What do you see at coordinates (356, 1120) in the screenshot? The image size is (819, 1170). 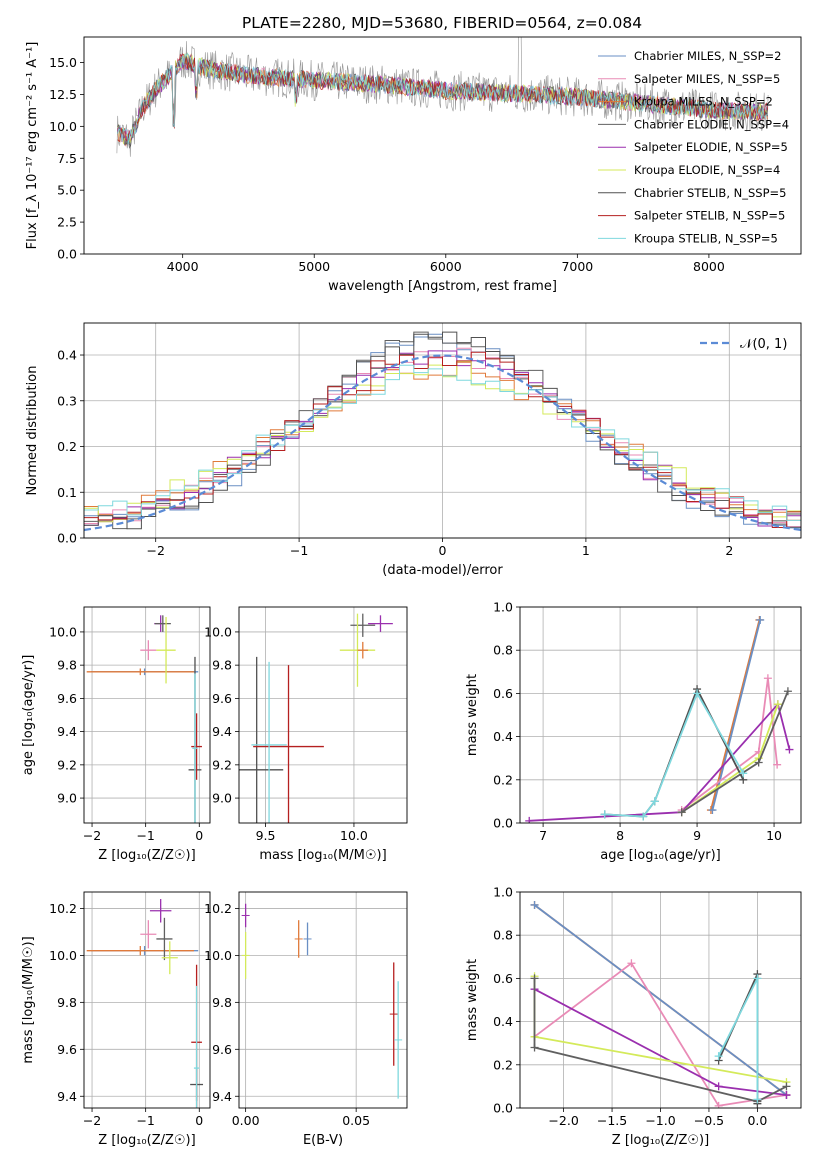 I see `x-tick-label: 0.05` at bounding box center [356, 1120].